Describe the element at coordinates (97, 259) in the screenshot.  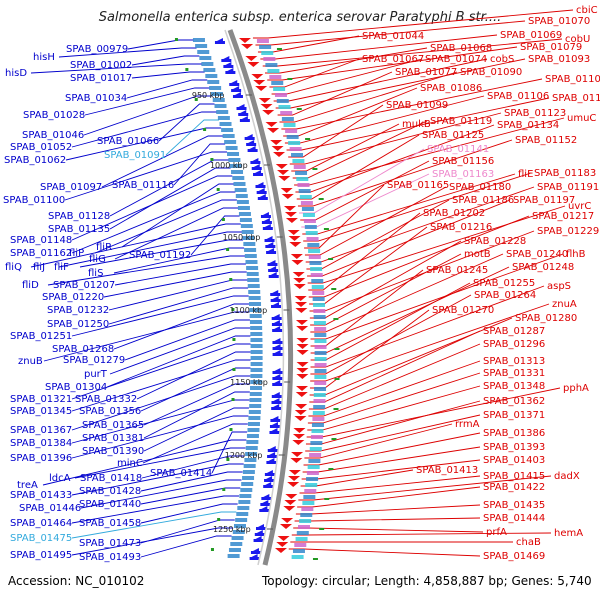
I see `left-gene-label: fliG` at that location.